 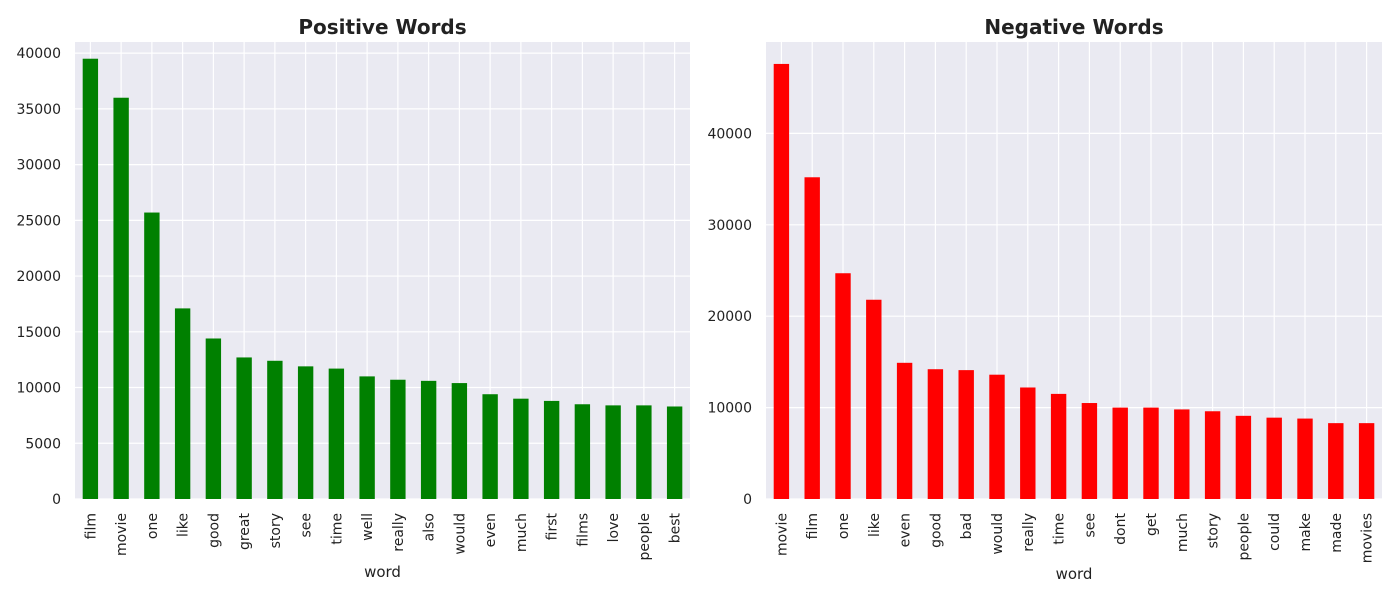 I want to click on chart2-bar-good, so click(x=935, y=434).